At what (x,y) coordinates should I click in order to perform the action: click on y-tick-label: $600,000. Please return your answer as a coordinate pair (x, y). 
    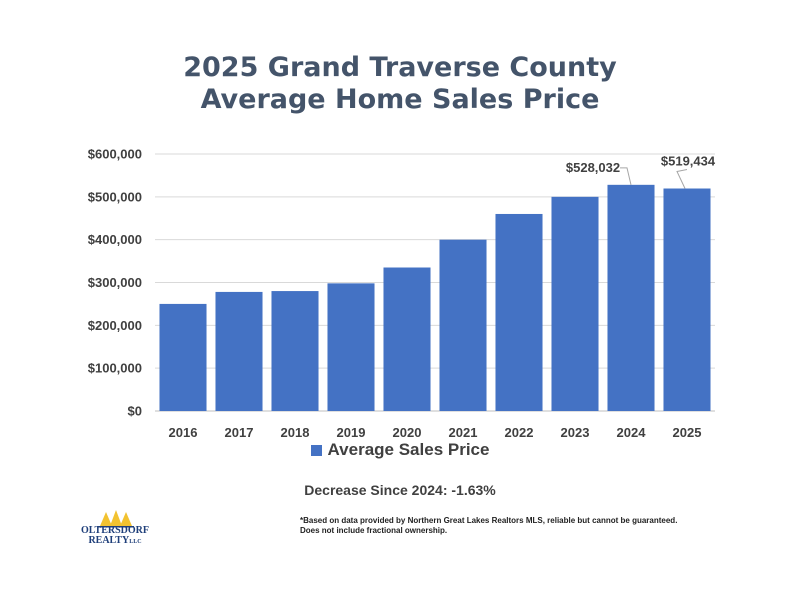
    Looking at the image, I should click on (115, 154).